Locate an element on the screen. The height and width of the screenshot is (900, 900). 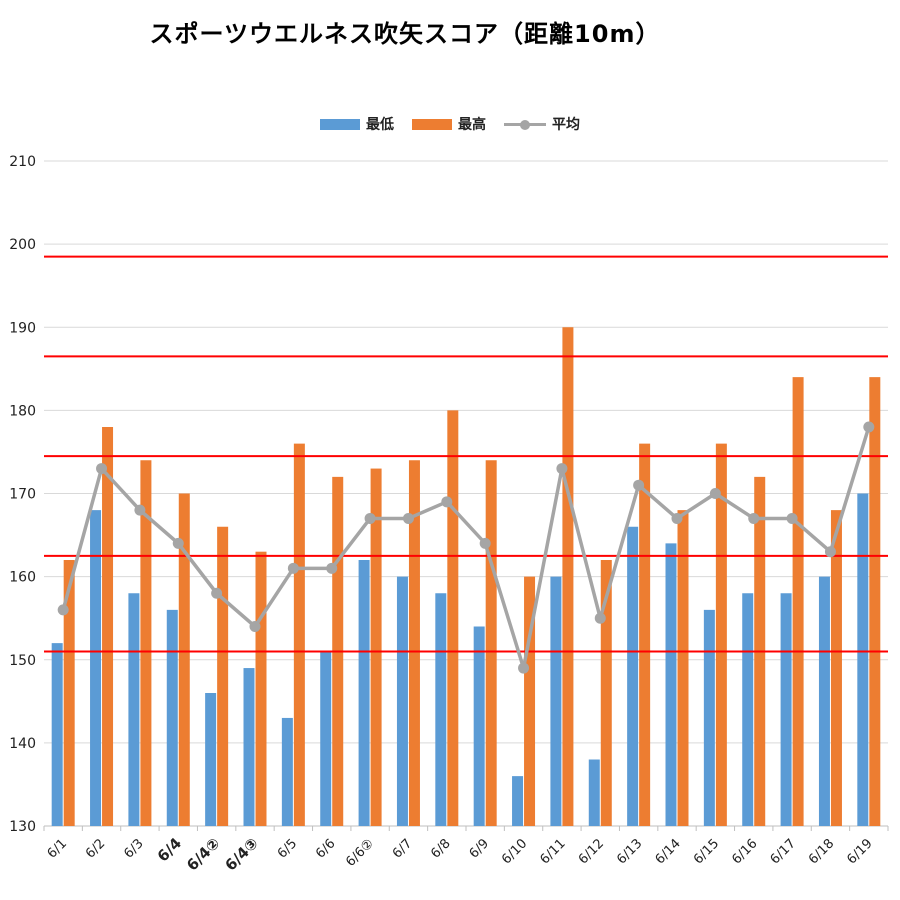
y-tick-label: 200 is located at coordinates (22, 245).